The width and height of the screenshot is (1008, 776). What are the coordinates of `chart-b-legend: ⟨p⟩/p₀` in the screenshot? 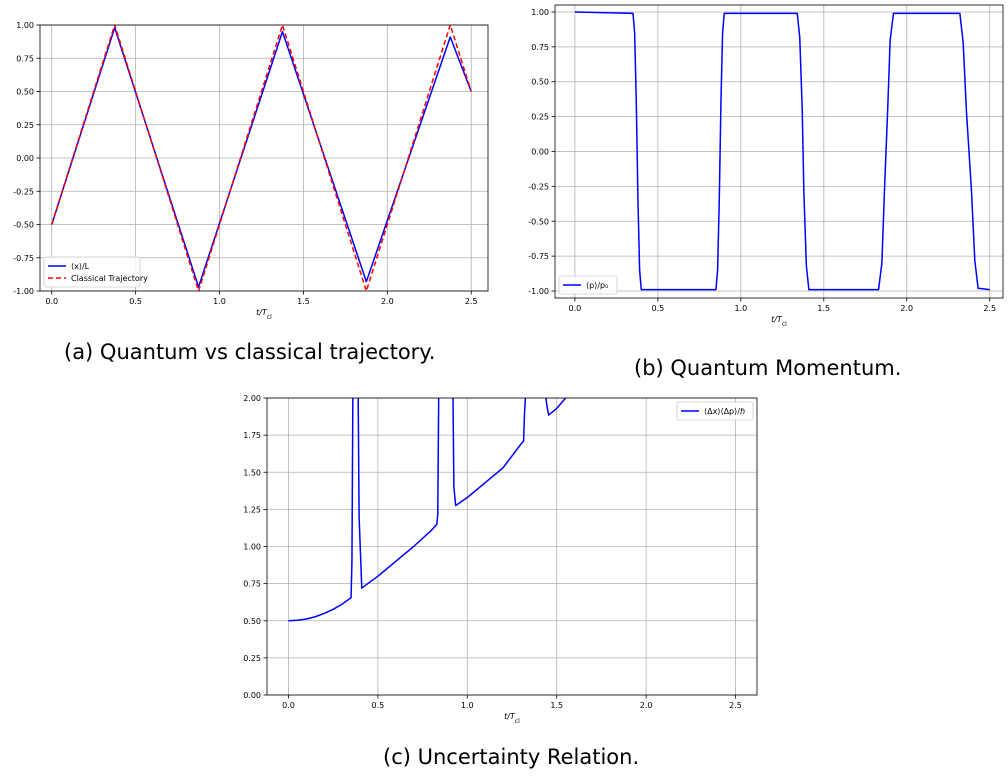 It's located at (588, 285).